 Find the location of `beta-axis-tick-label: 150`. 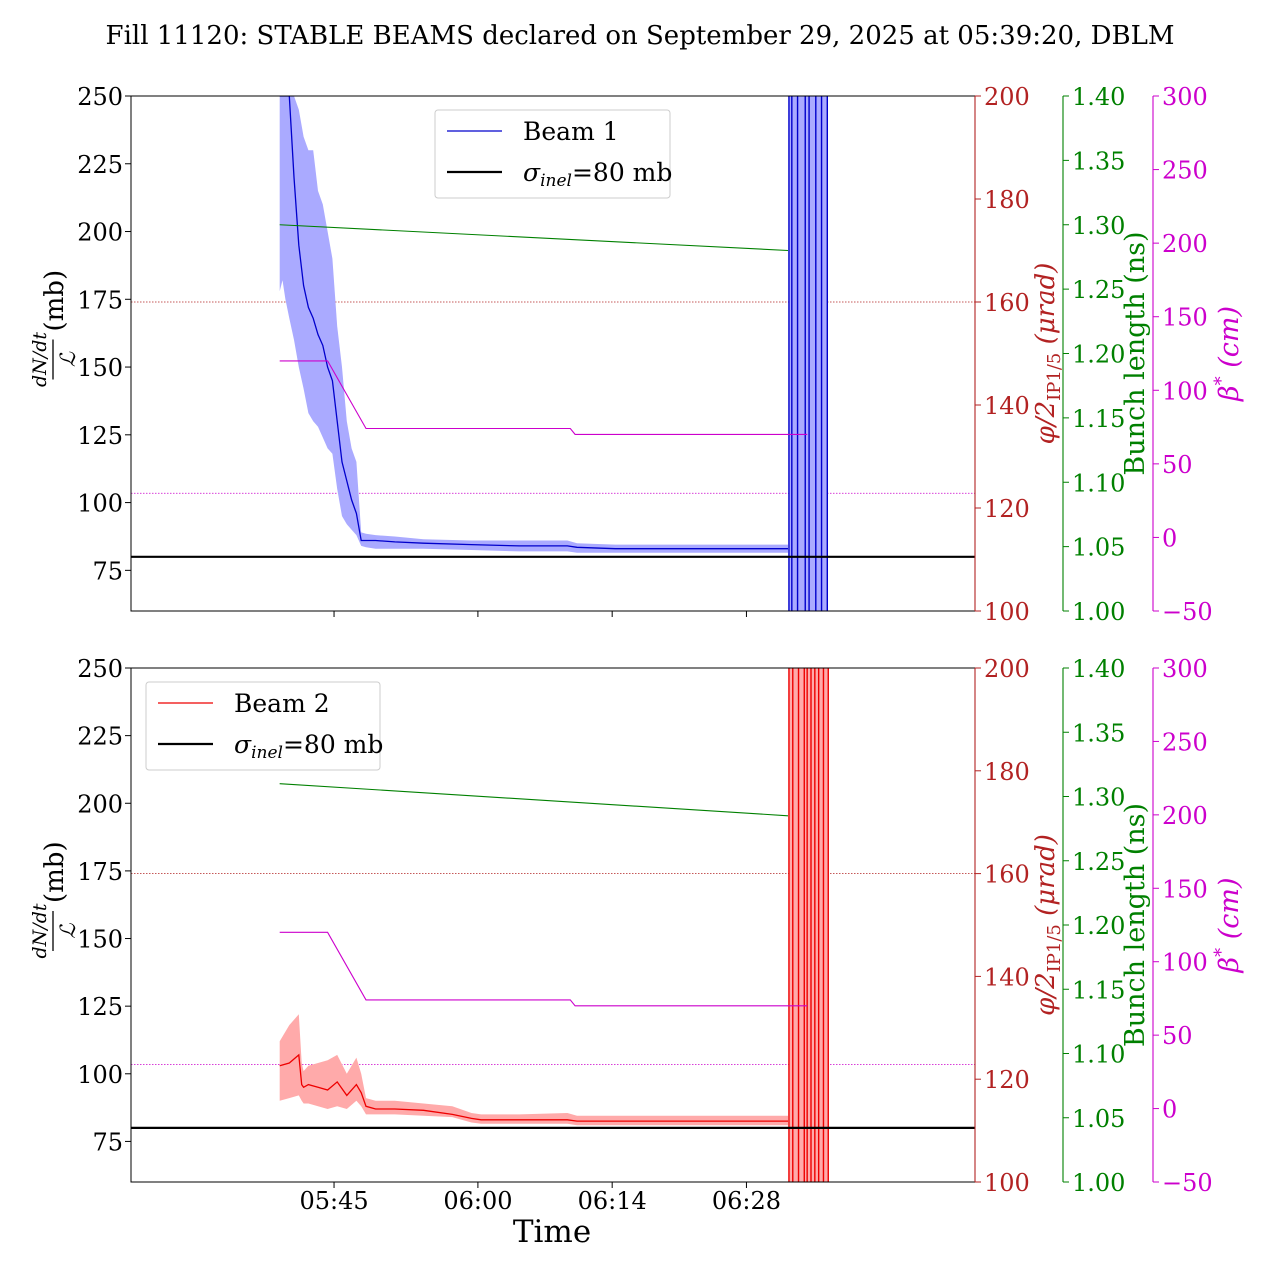

beta-axis-tick-label: 150 is located at coordinates (1185, 318).